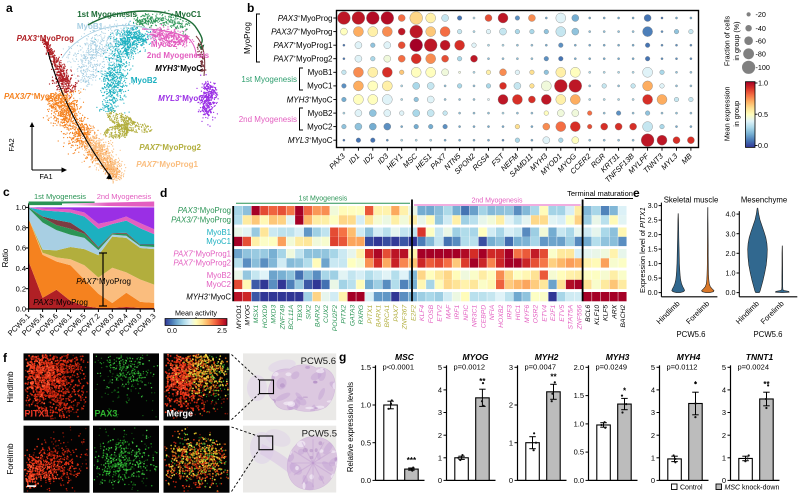 This screenshot has height=504, width=800. What do you see at coordinates (309, 312) in the screenshot?
I see `svg-text: SIX2` at bounding box center [309, 312].